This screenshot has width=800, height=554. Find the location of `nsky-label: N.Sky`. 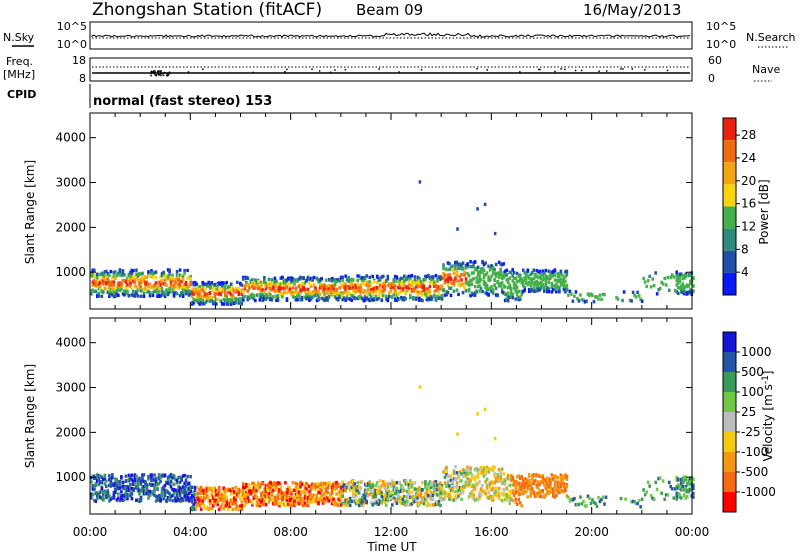

nsky-label: N.Sky is located at coordinates (19, 37).